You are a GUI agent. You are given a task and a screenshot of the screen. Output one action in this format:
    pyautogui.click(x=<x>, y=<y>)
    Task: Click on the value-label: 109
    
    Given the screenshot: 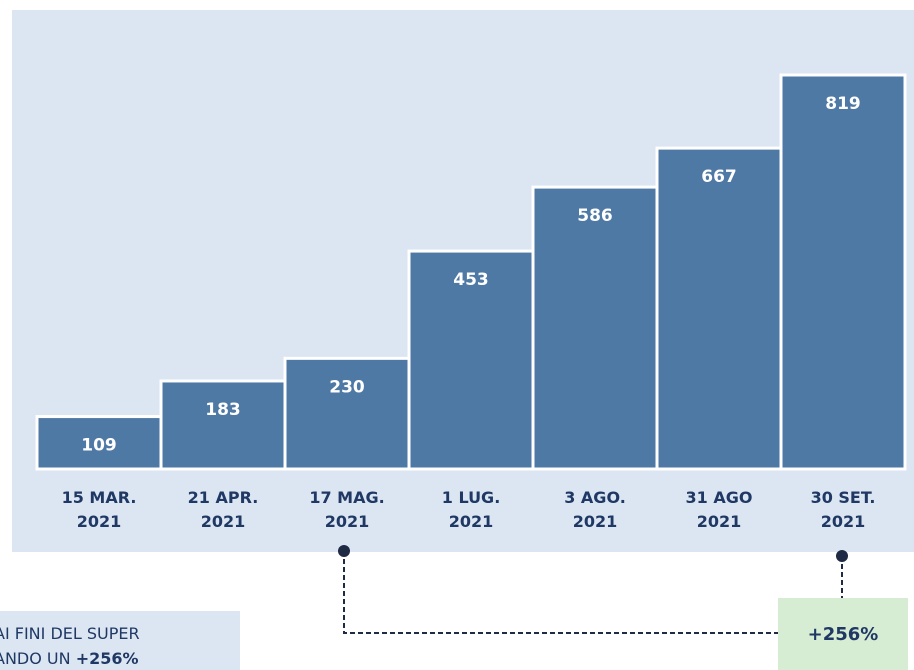 What is the action you would take?
    pyautogui.click(x=99, y=446)
    